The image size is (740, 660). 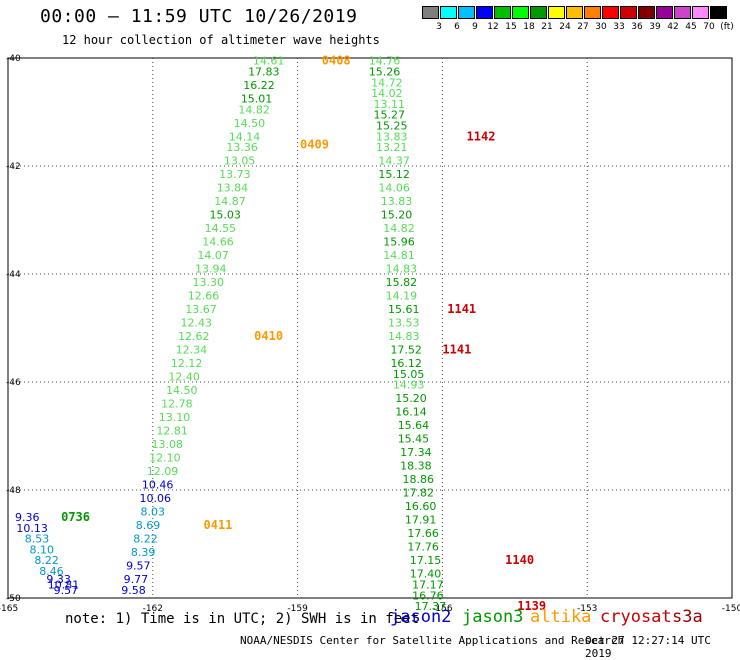 I want to click on wave-height-value: 14.87, so click(x=230, y=201).